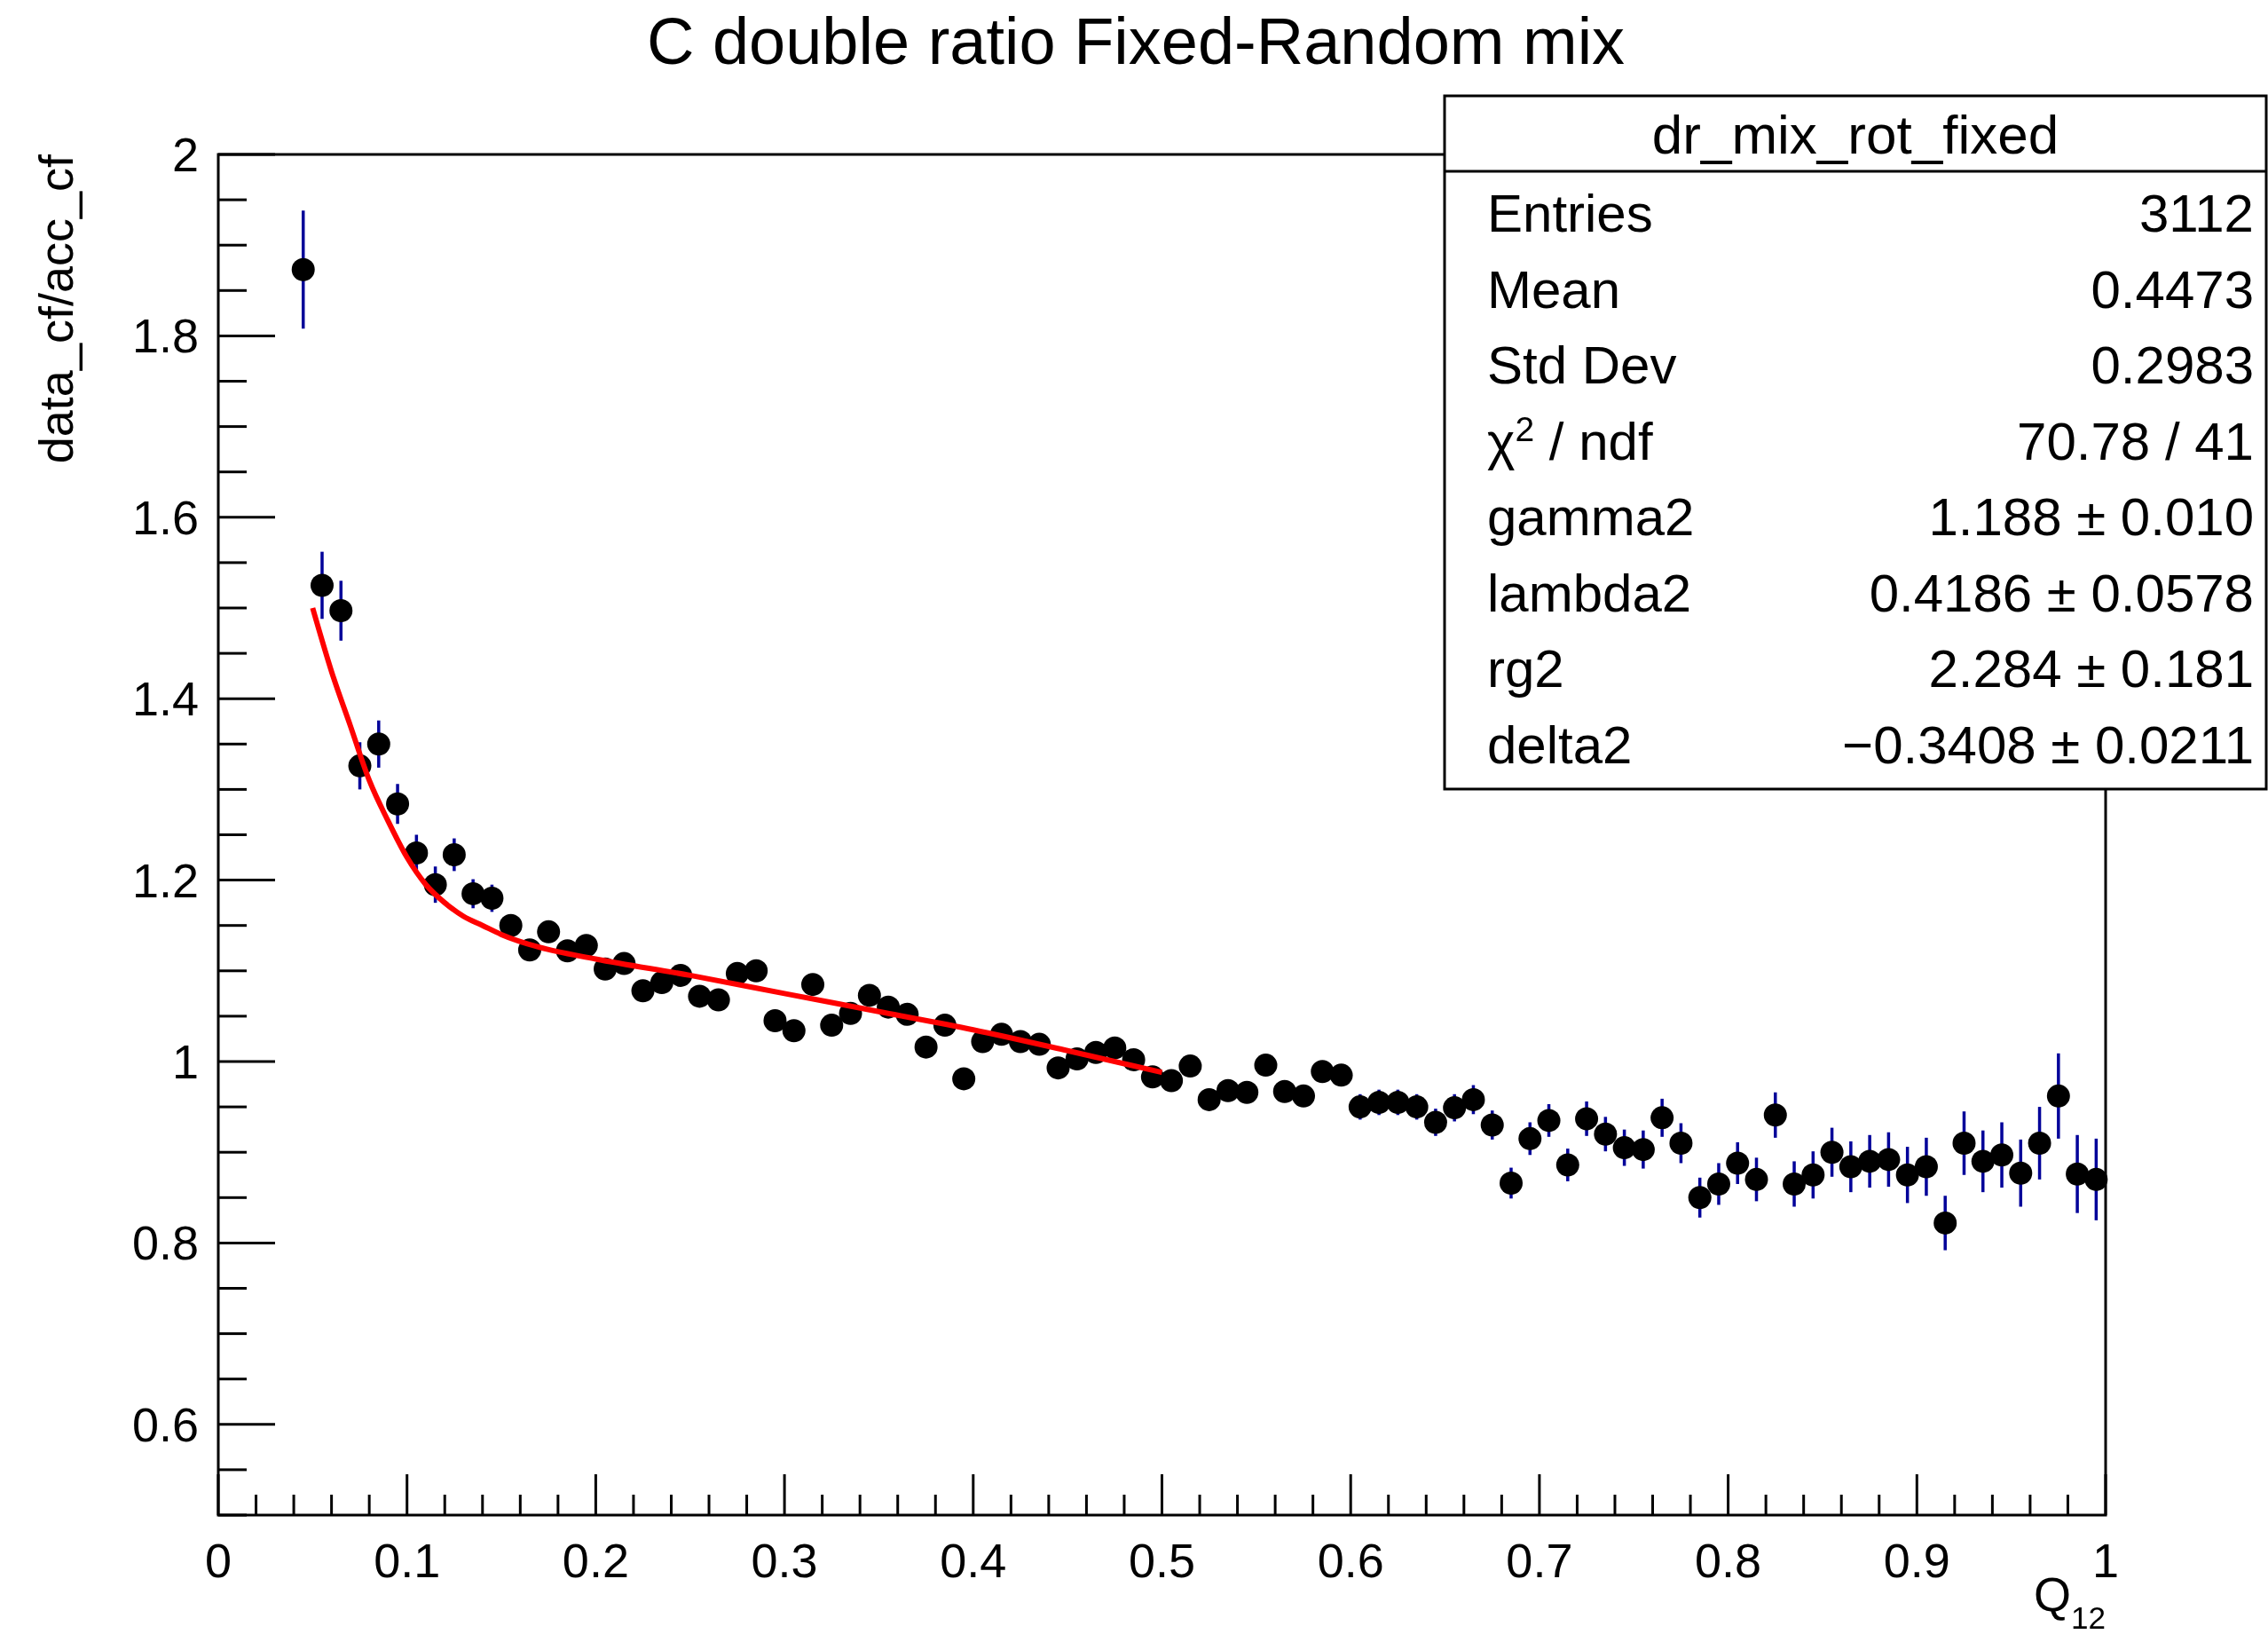 The image size is (2268, 1650). What do you see at coordinates (1162, 1560) in the screenshot?
I see `x-tick-label: 0.5` at bounding box center [1162, 1560].